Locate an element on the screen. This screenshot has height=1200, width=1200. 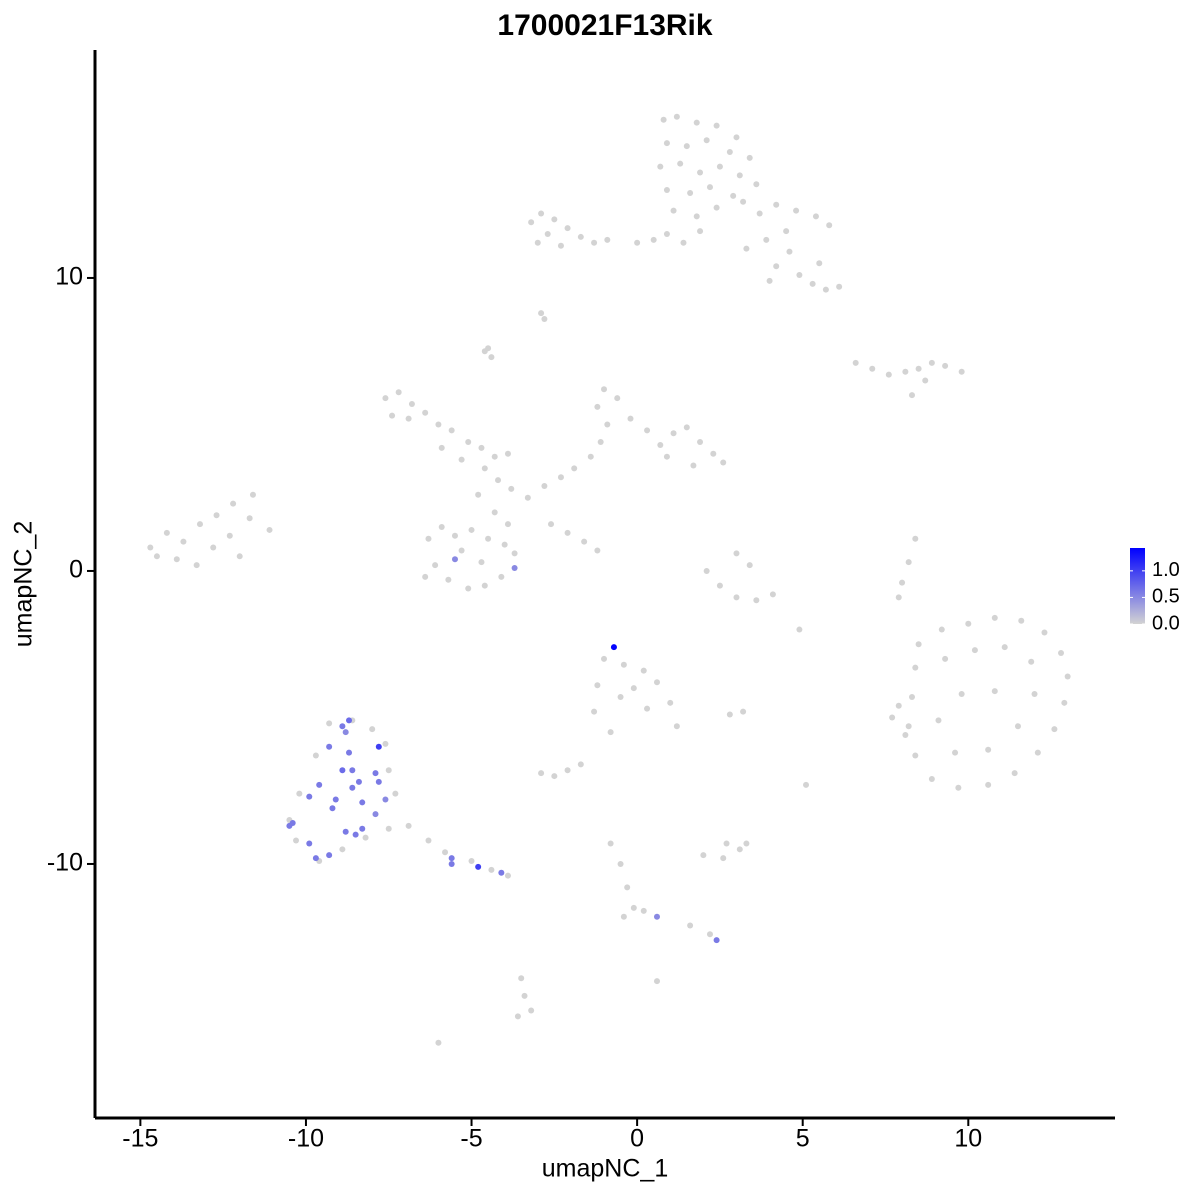
x-tick-label: 5 is located at coordinates (803, 1139).